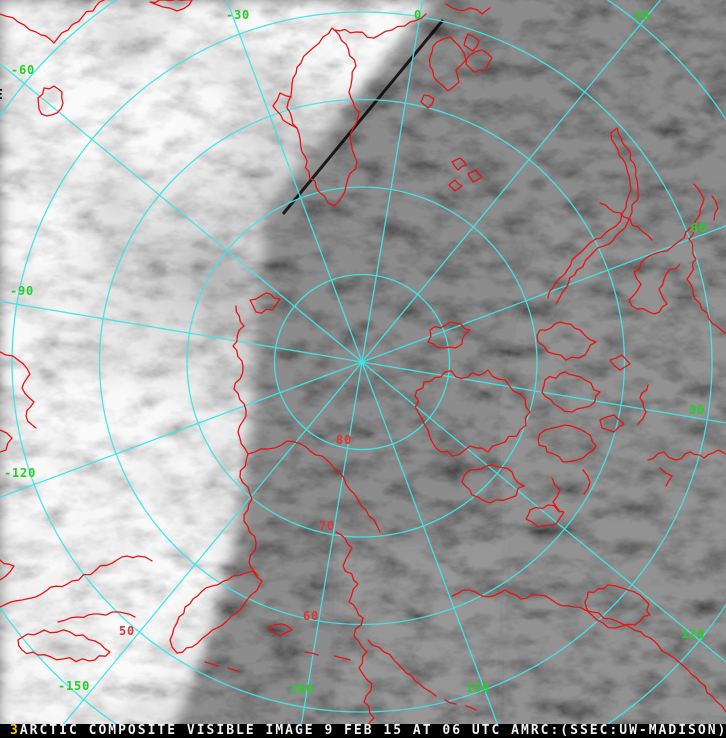  What do you see at coordinates (697, 410) in the screenshot?
I see `longitude-label: 90` at bounding box center [697, 410].